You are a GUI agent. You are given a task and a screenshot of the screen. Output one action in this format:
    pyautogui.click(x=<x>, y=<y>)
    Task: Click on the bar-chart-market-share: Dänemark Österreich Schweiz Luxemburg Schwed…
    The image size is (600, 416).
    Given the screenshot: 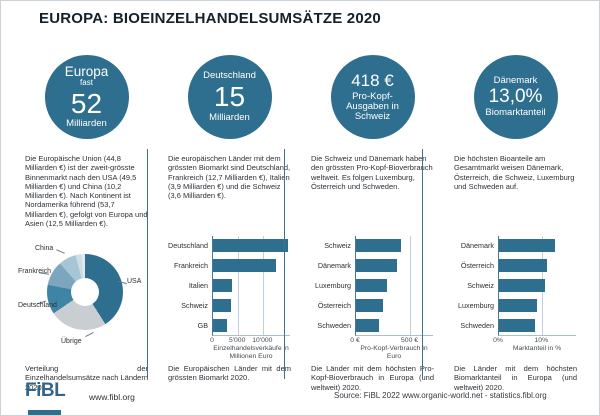 What is the action you would take?
    pyautogui.click(x=515, y=296)
    